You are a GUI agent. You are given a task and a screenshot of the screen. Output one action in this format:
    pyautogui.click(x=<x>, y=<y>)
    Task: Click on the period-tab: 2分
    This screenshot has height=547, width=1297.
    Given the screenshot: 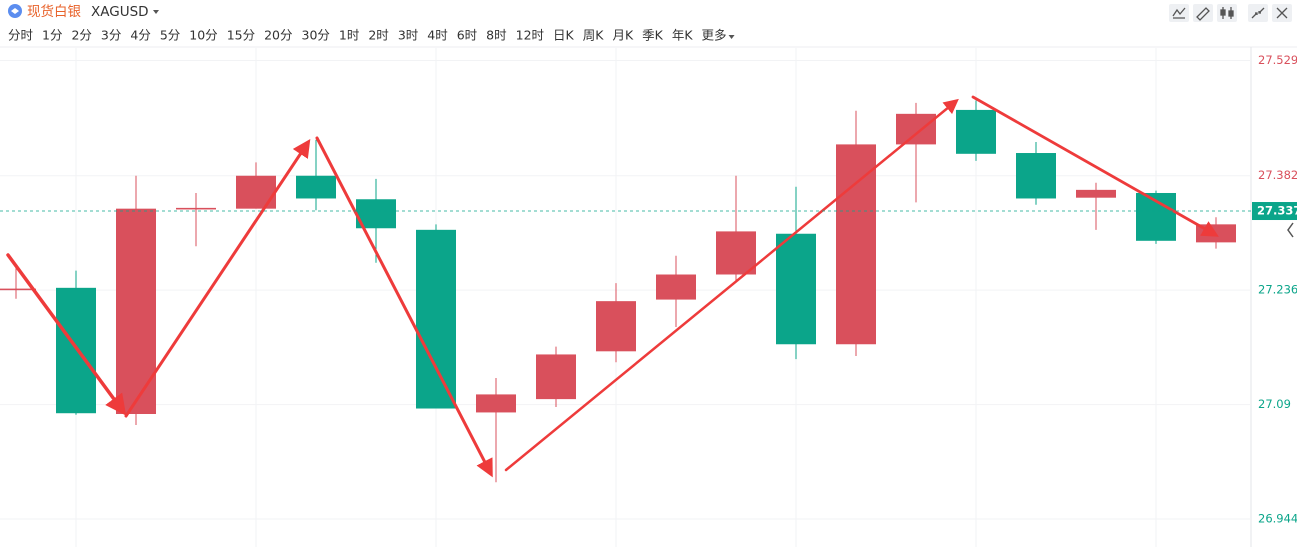 What is the action you would take?
    pyautogui.click(x=81, y=35)
    